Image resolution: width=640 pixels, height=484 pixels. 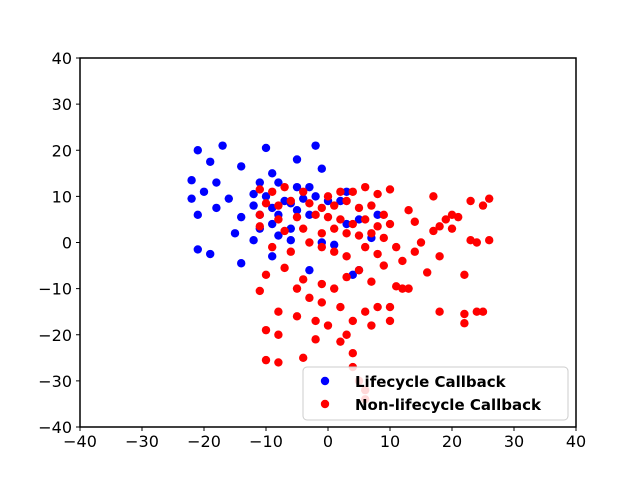 I want to click on x-tick-label: 30, so click(x=514, y=441).